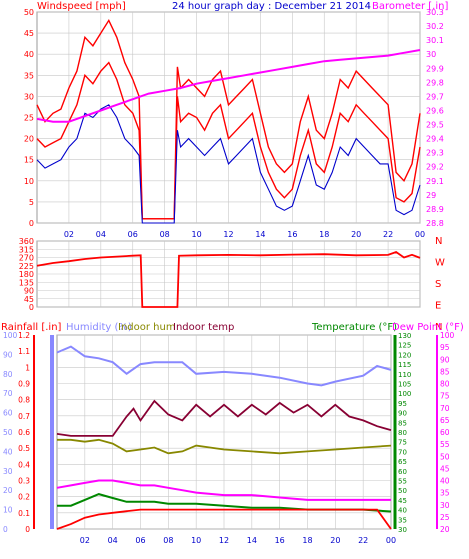 The width and height of the screenshot is (469, 559). Describe the element at coordinates (435, 153) in the screenshot. I see `barometer-tick-label: 29.3` at that location.